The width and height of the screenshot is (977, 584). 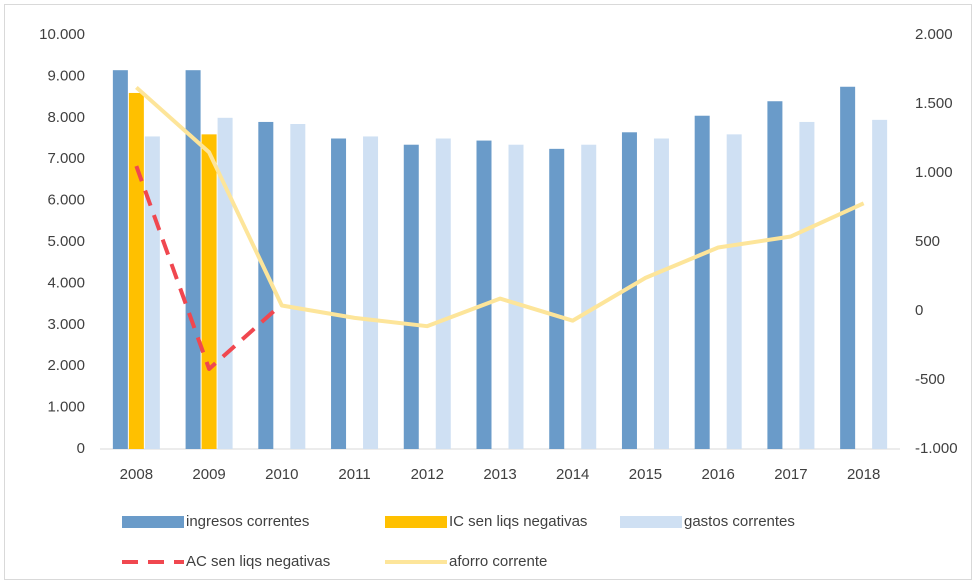 What do you see at coordinates (863, 474) in the screenshot?
I see `x-tick-label: 2018` at bounding box center [863, 474].